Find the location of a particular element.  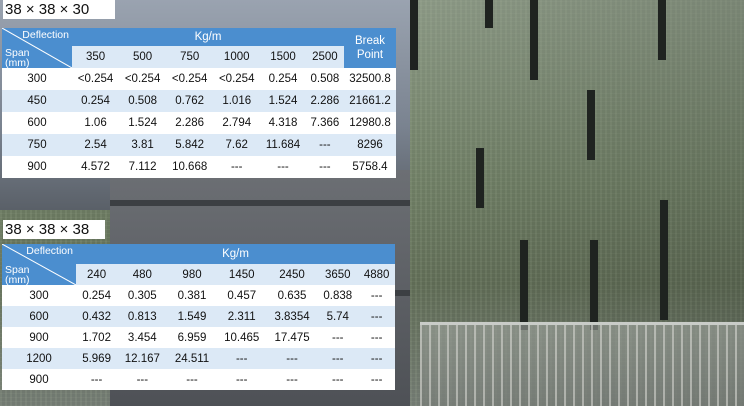

value-cell: 5.842 is located at coordinates (190, 145).